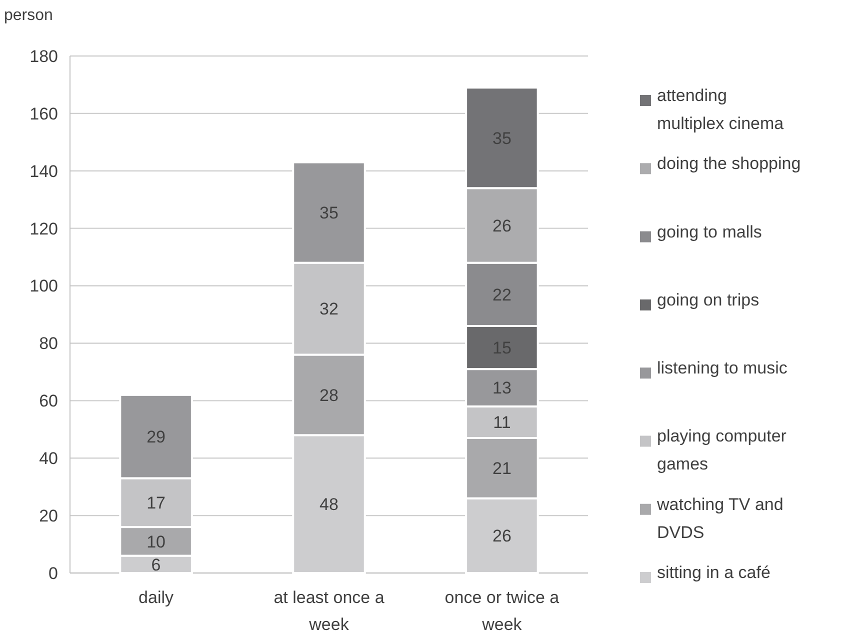 The width and height of the screenshot is (854, 644). Describe the element at coordinates (502, 388) in the screenshot. I see `data-label: 13` at that location.